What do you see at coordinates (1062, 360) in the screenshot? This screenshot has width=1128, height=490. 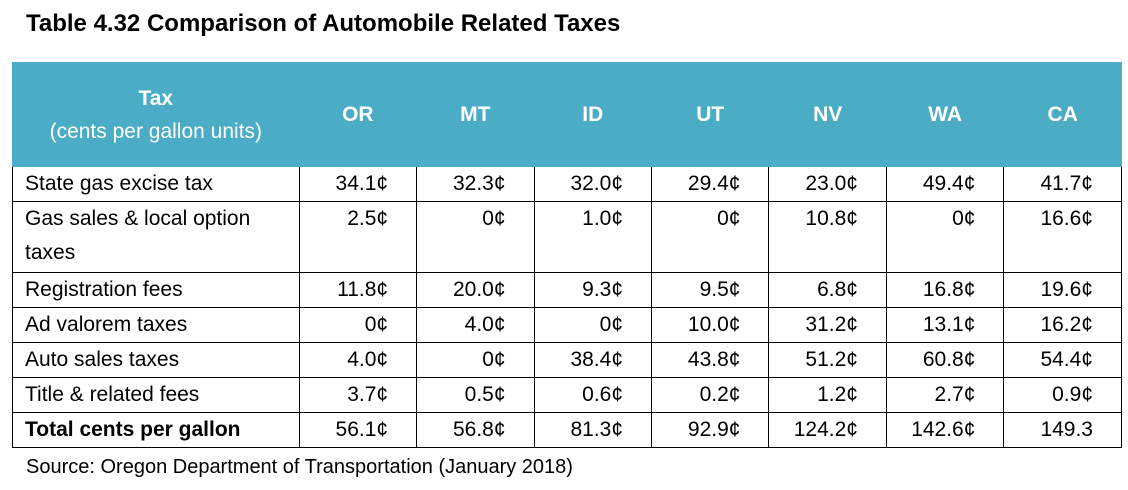 I see `table-cell: 54.4¢` at bounding box center [1062, 360].